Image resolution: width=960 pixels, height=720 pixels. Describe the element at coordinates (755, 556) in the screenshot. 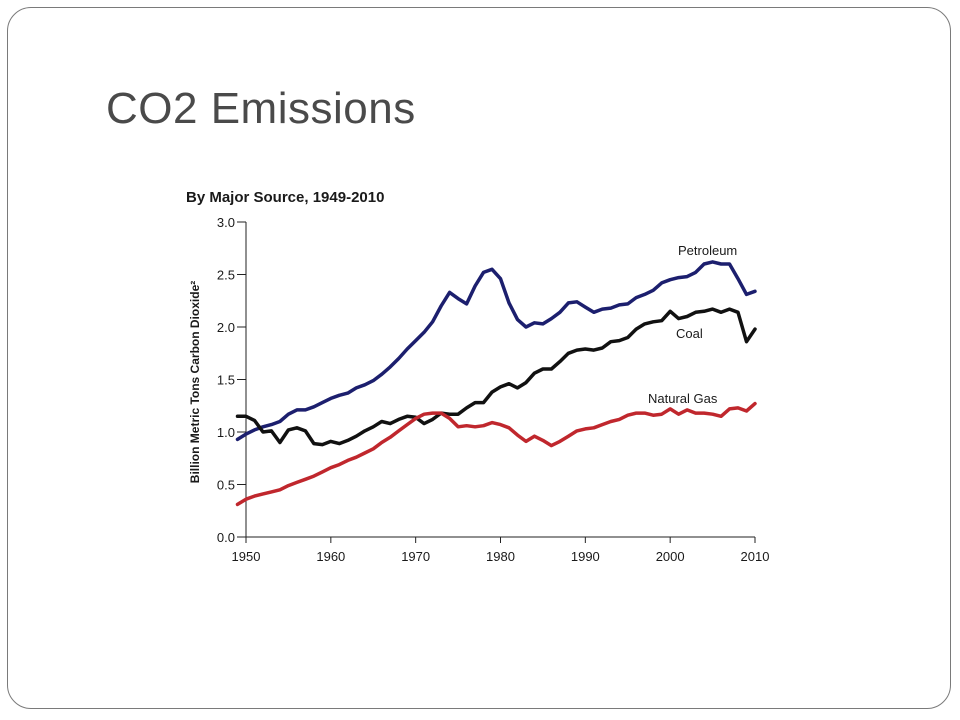

I see `x-tick-label: 2010` at that location.